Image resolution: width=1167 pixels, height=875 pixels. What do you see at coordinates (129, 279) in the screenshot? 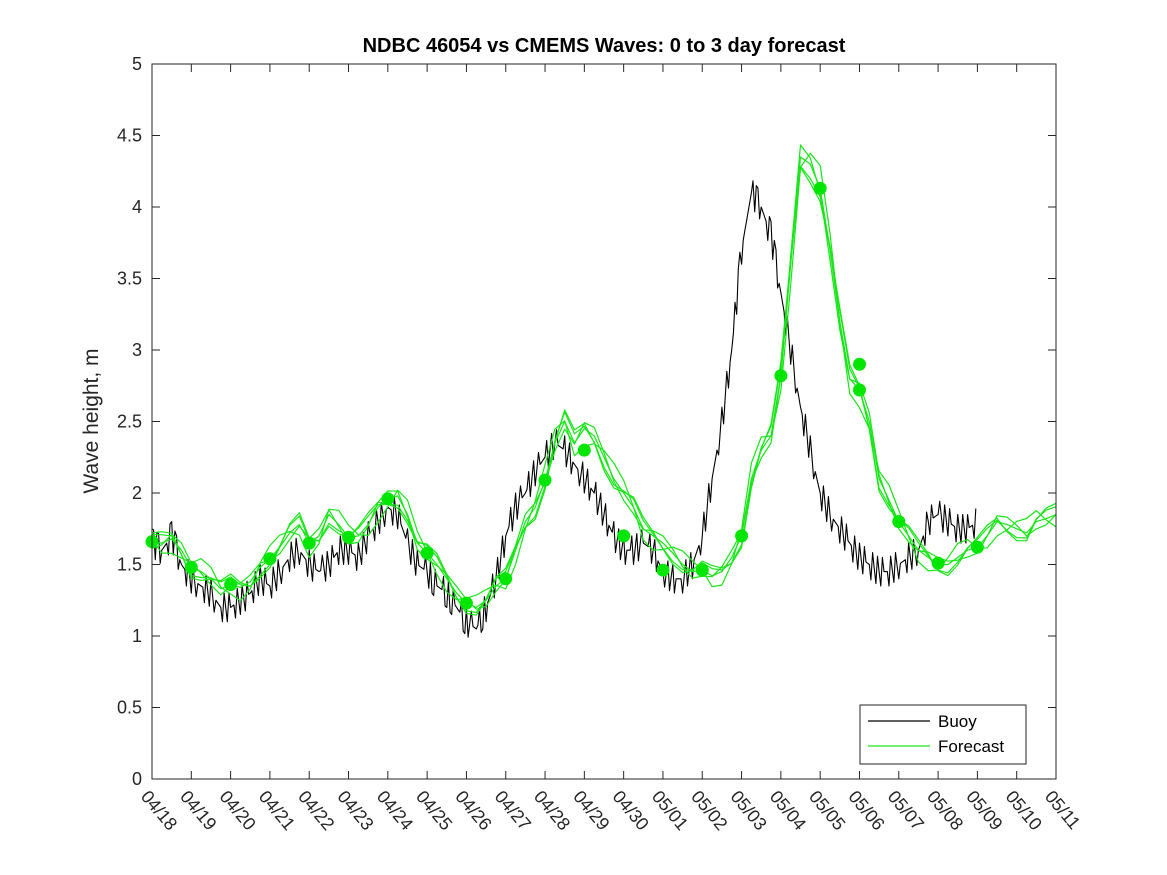
I see `y-tick-label: 3.5` at bounding box center [129, 279].